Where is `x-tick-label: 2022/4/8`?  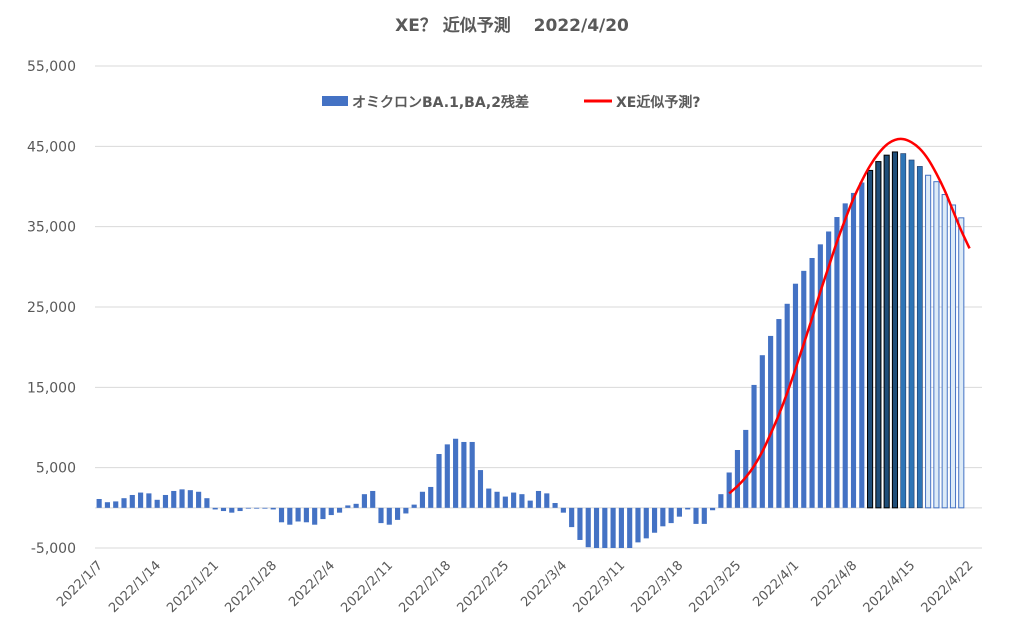
x-tick-label: 2022/4/8 is located at coordinates (834, 584).